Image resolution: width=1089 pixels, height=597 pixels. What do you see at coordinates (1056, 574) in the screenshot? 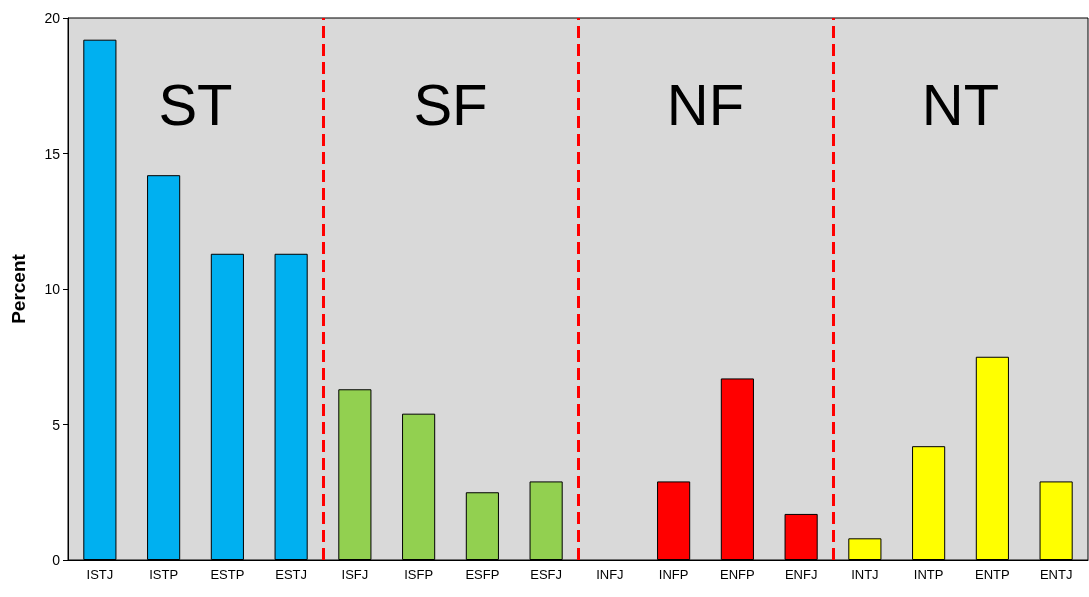
I see `x-tick-label: ENTJ` at bounding box center [1056, 574].